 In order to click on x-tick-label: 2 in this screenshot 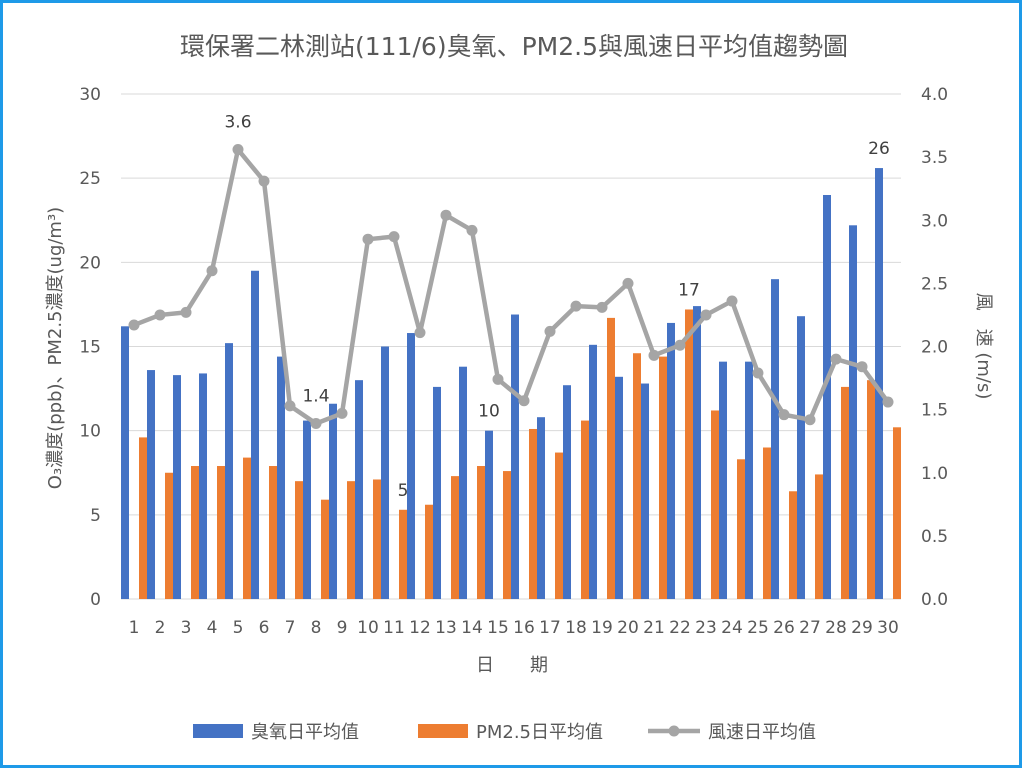, I will do `click(160, 628)`.